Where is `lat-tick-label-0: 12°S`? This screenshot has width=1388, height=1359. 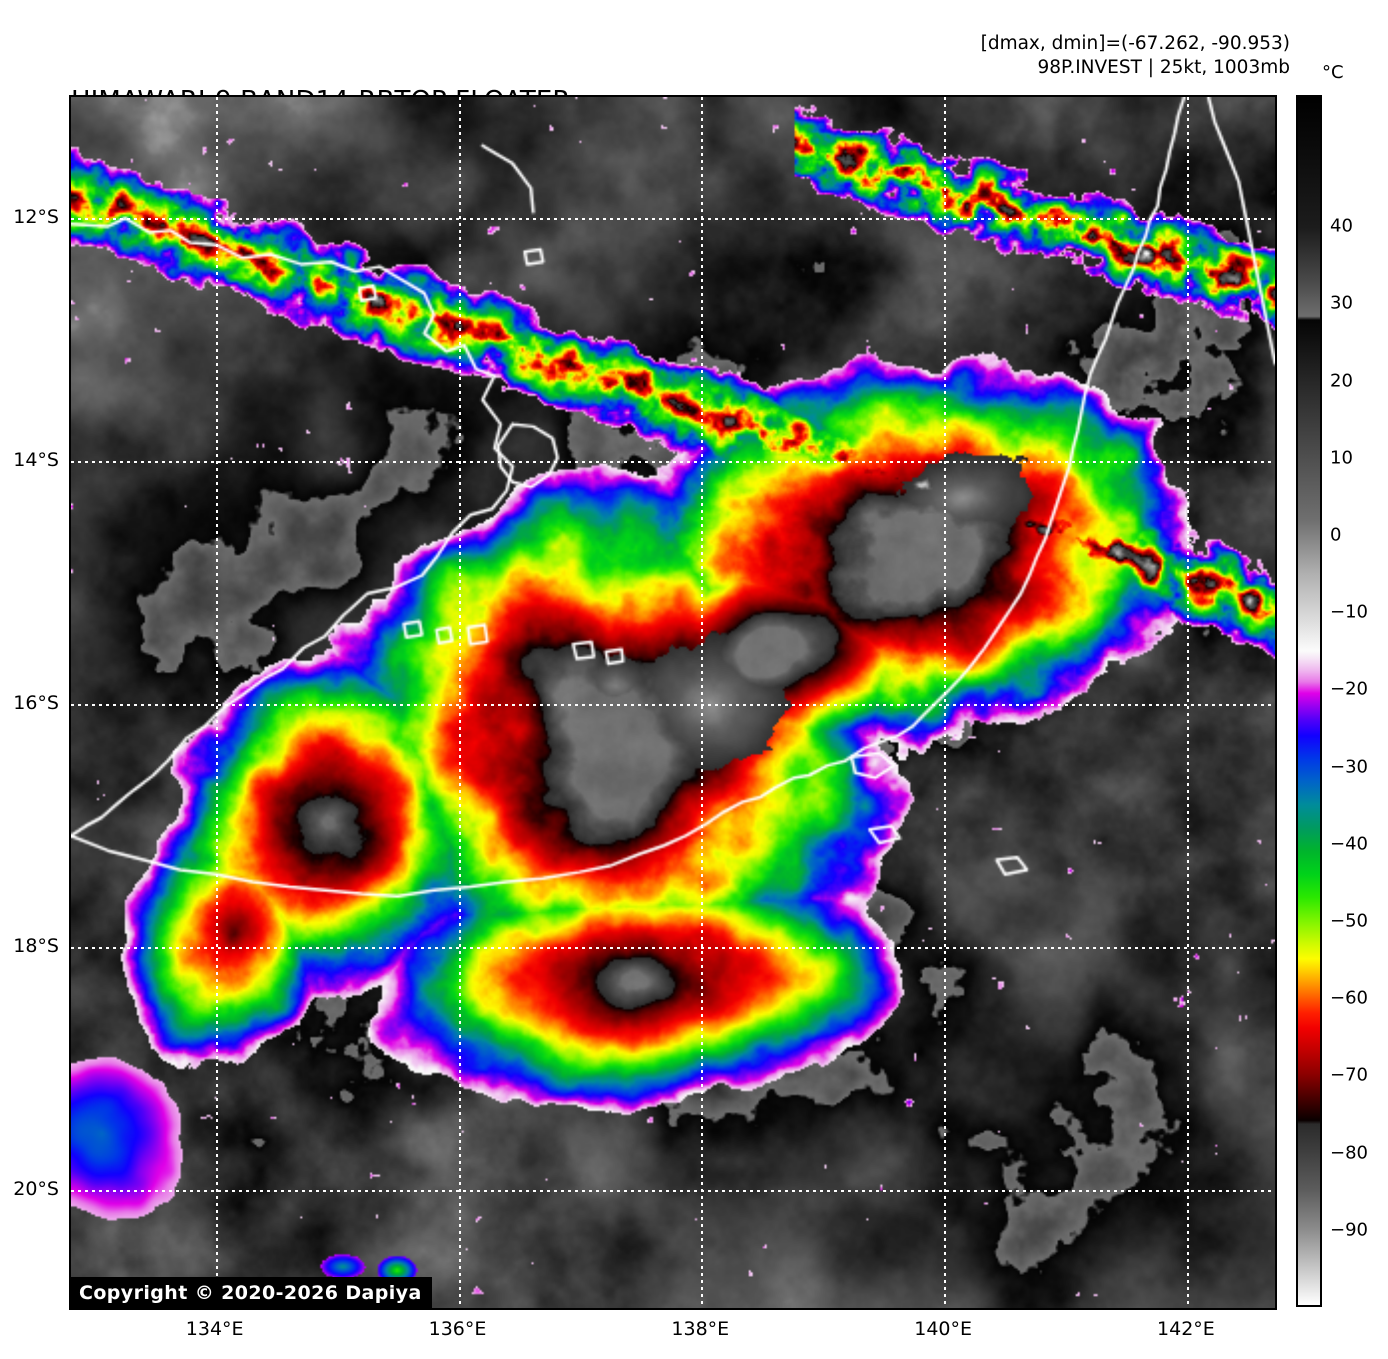 lat-tick-label-0: 12°S is located at coordinates (36, 216).